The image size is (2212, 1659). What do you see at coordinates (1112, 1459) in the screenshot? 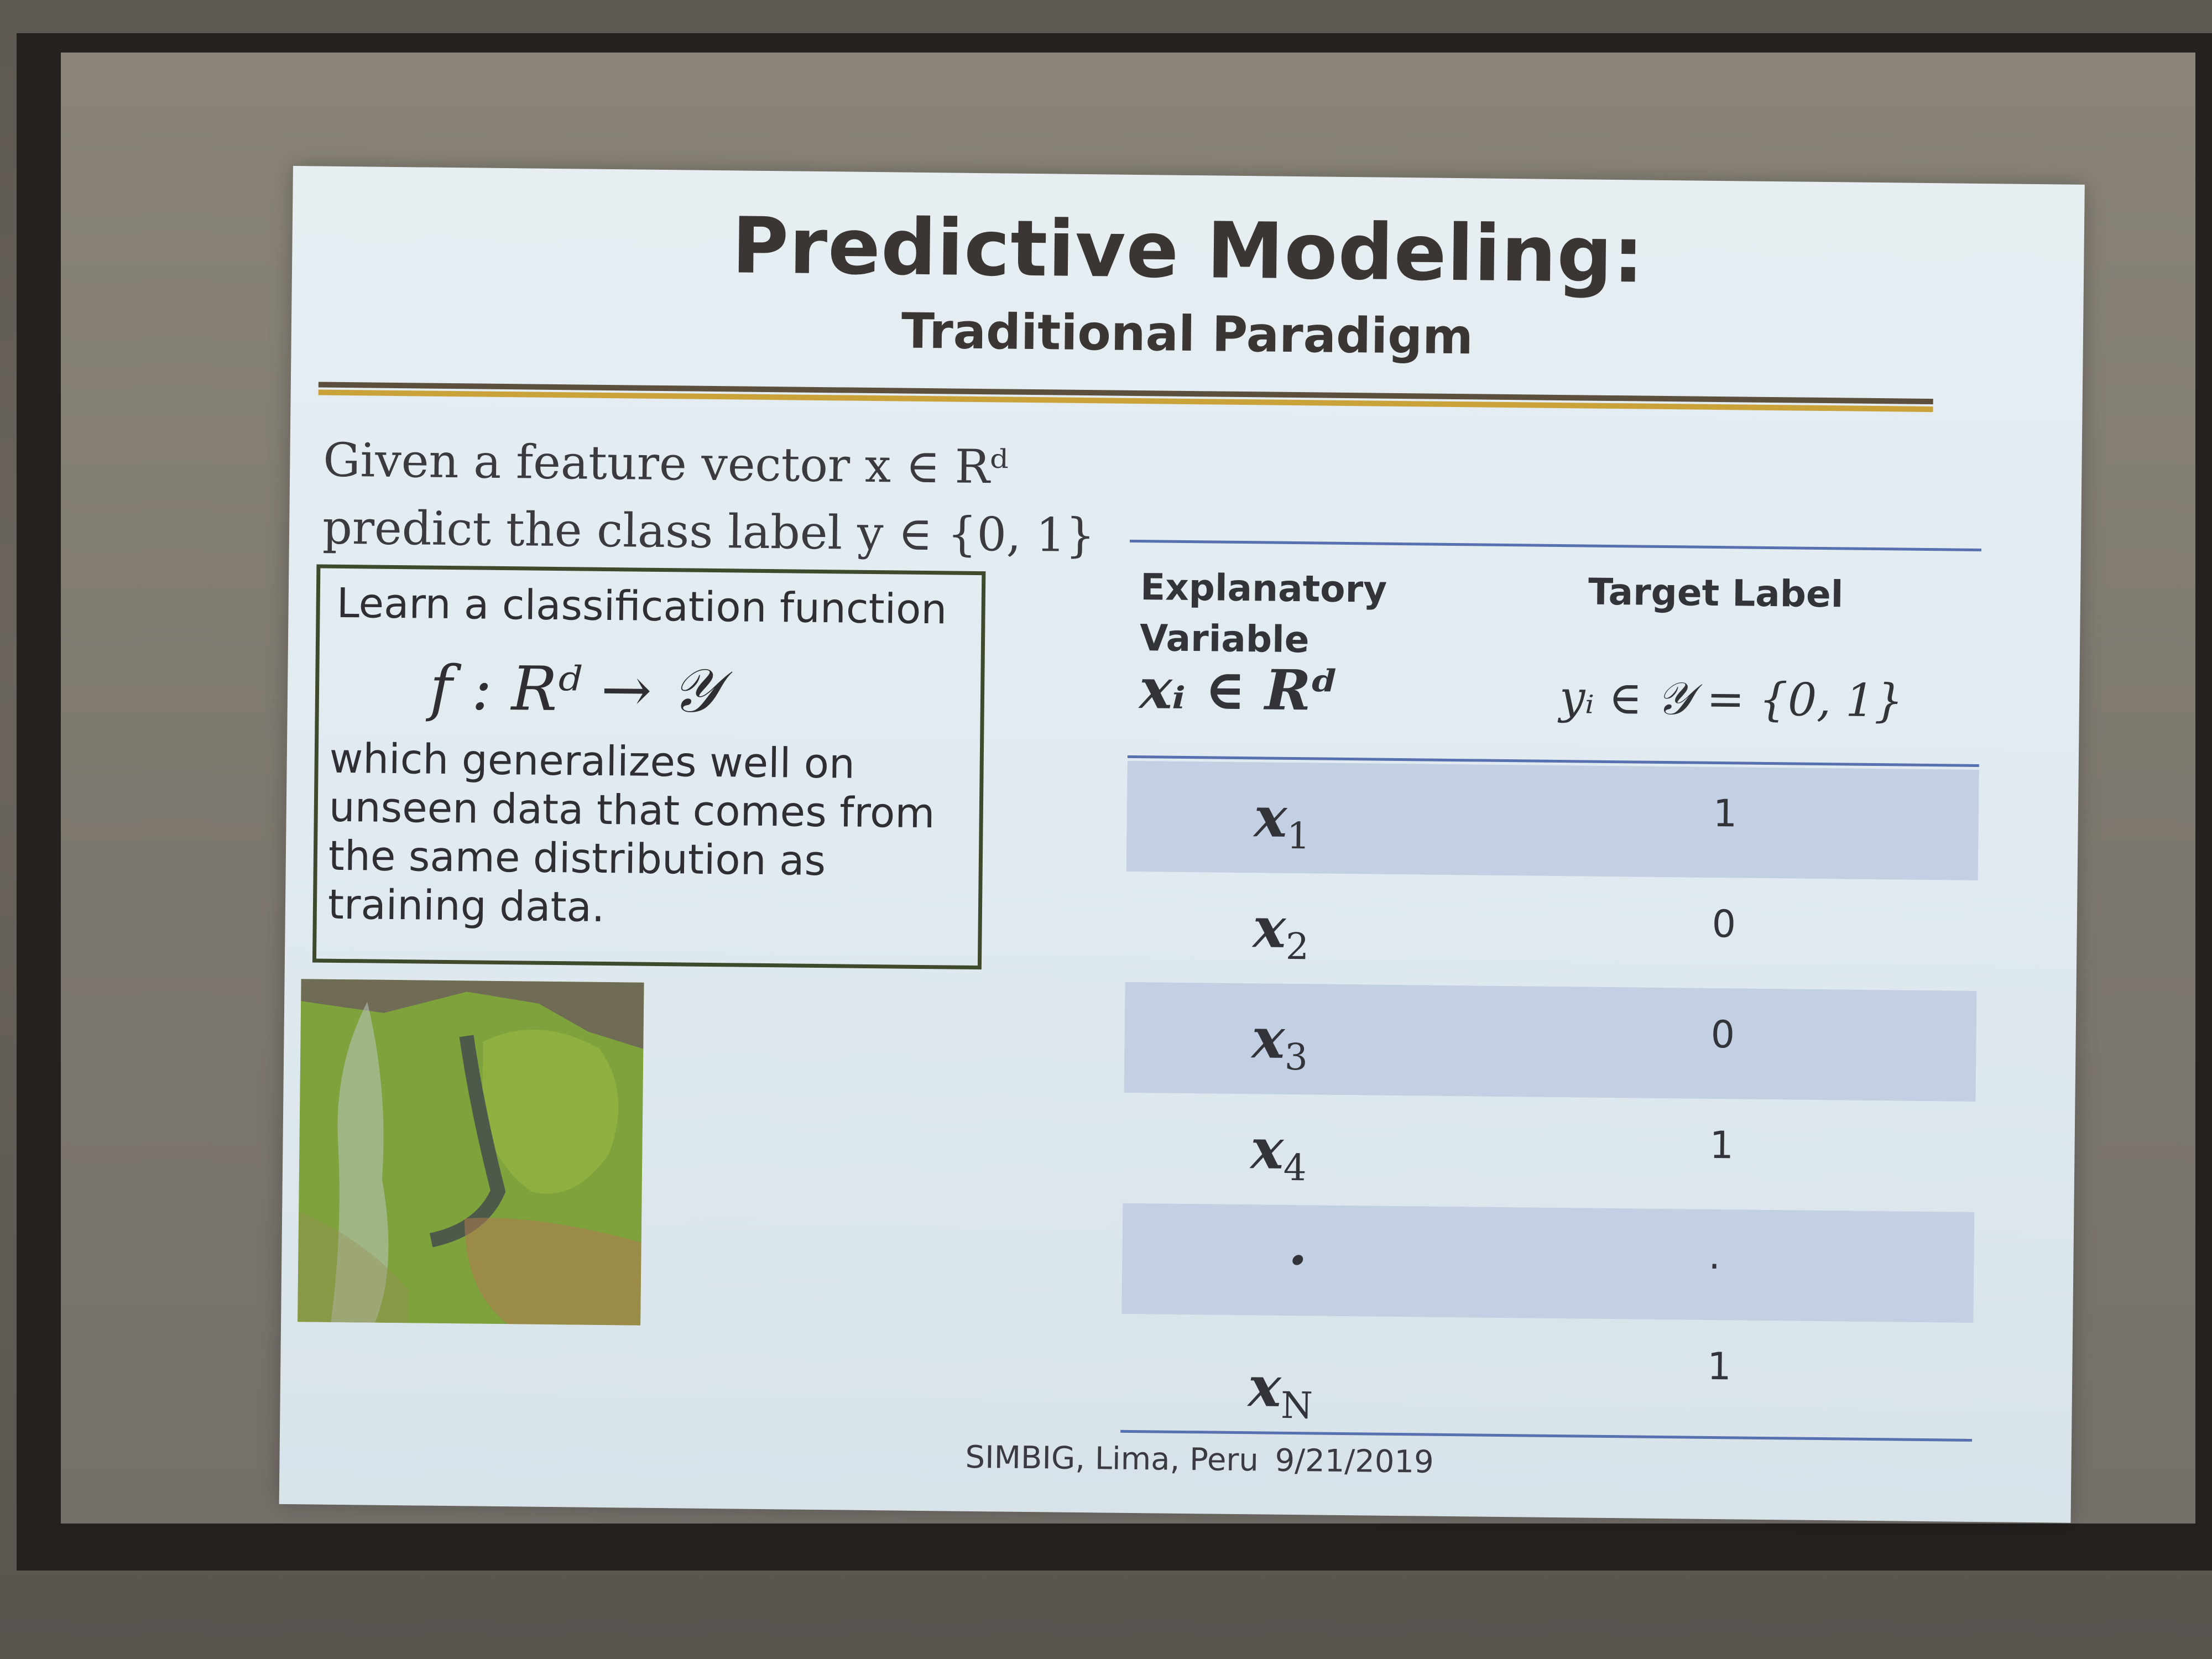
I see `footer-venue: SIMBIG, Lima, Peru` at bounding box center [1112, 1459].